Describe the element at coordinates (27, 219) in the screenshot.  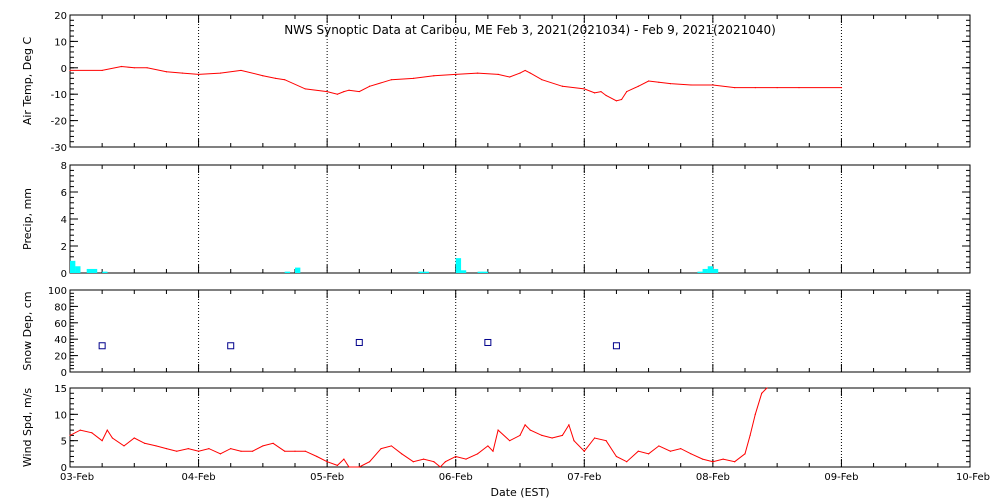
I see `y-axis-label: Precip, mm` at that location.